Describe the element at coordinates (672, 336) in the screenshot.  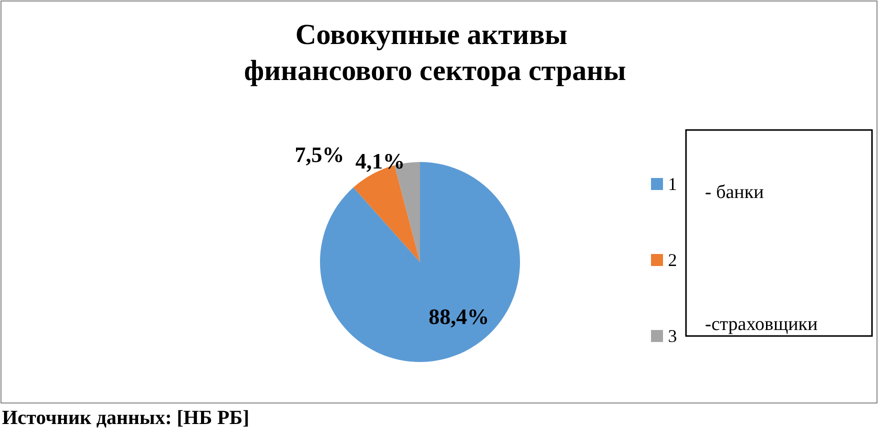
I see `legend-label: 3` at that location.